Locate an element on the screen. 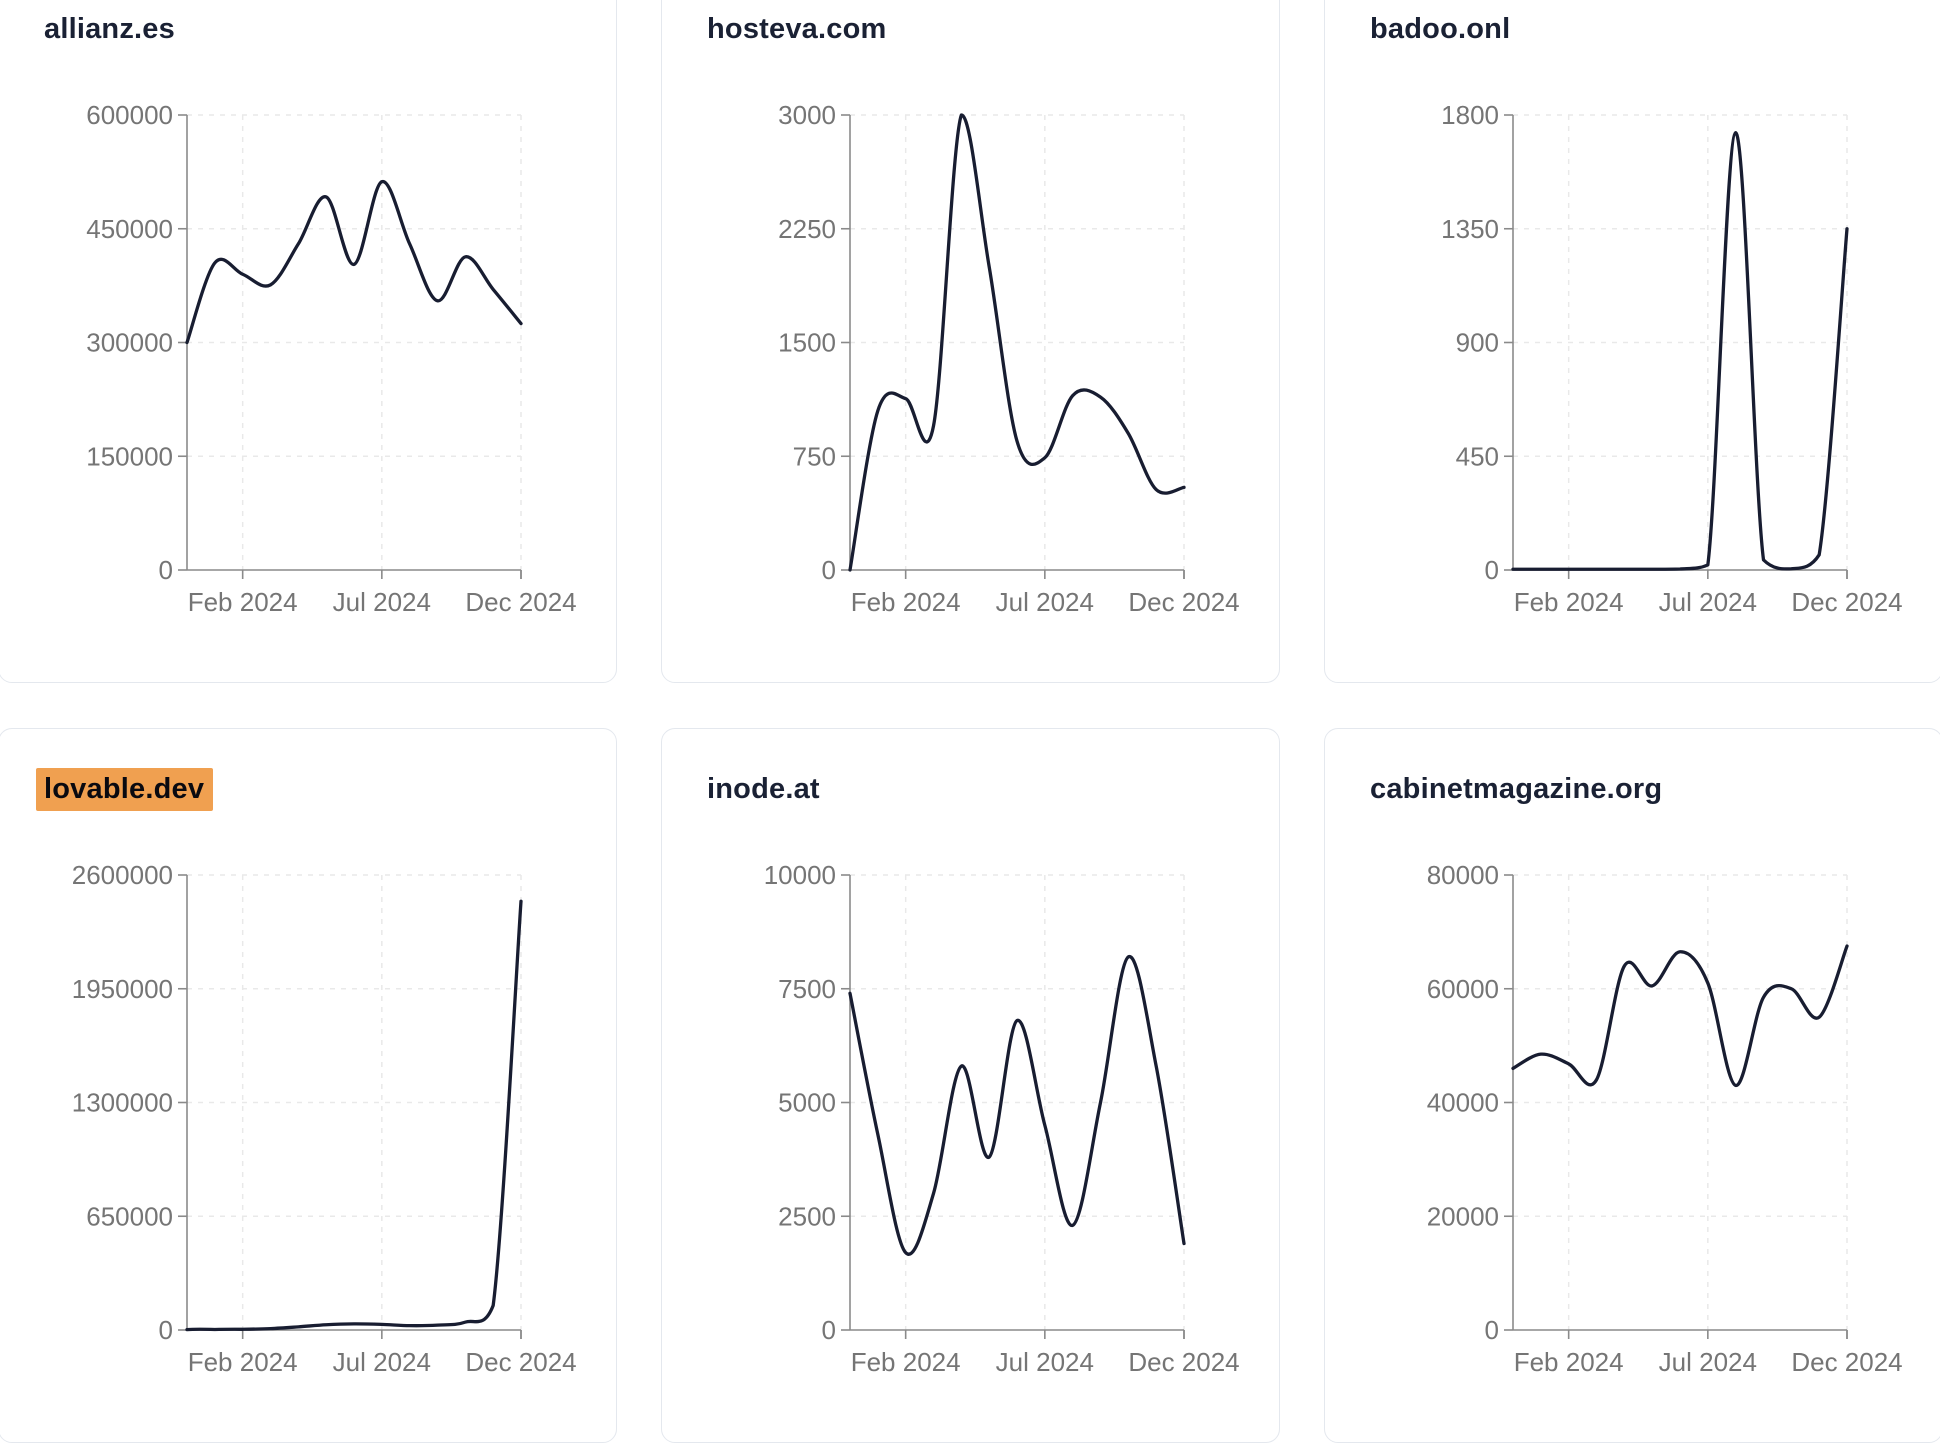 This screenshot has width=1940, height=1452. y-tick-label: 650000 is located at coordinates (129, 1216).